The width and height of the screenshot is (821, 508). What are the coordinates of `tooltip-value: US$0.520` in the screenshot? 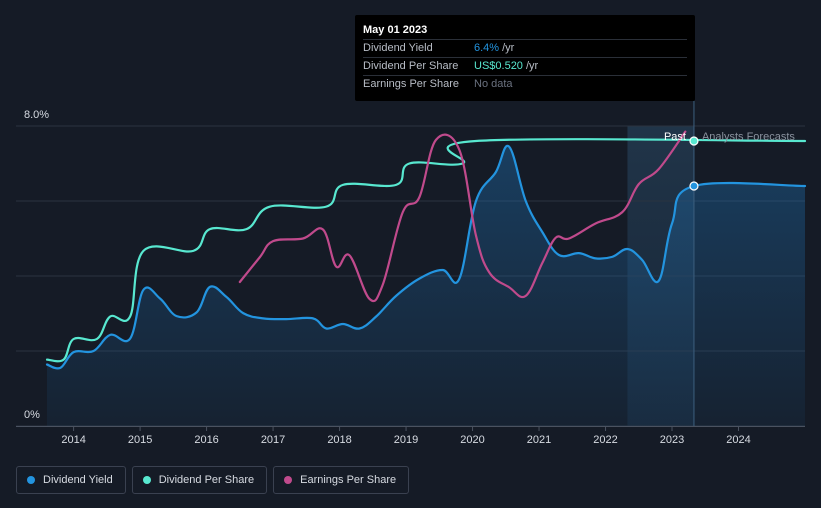 It's located at (498, 66).